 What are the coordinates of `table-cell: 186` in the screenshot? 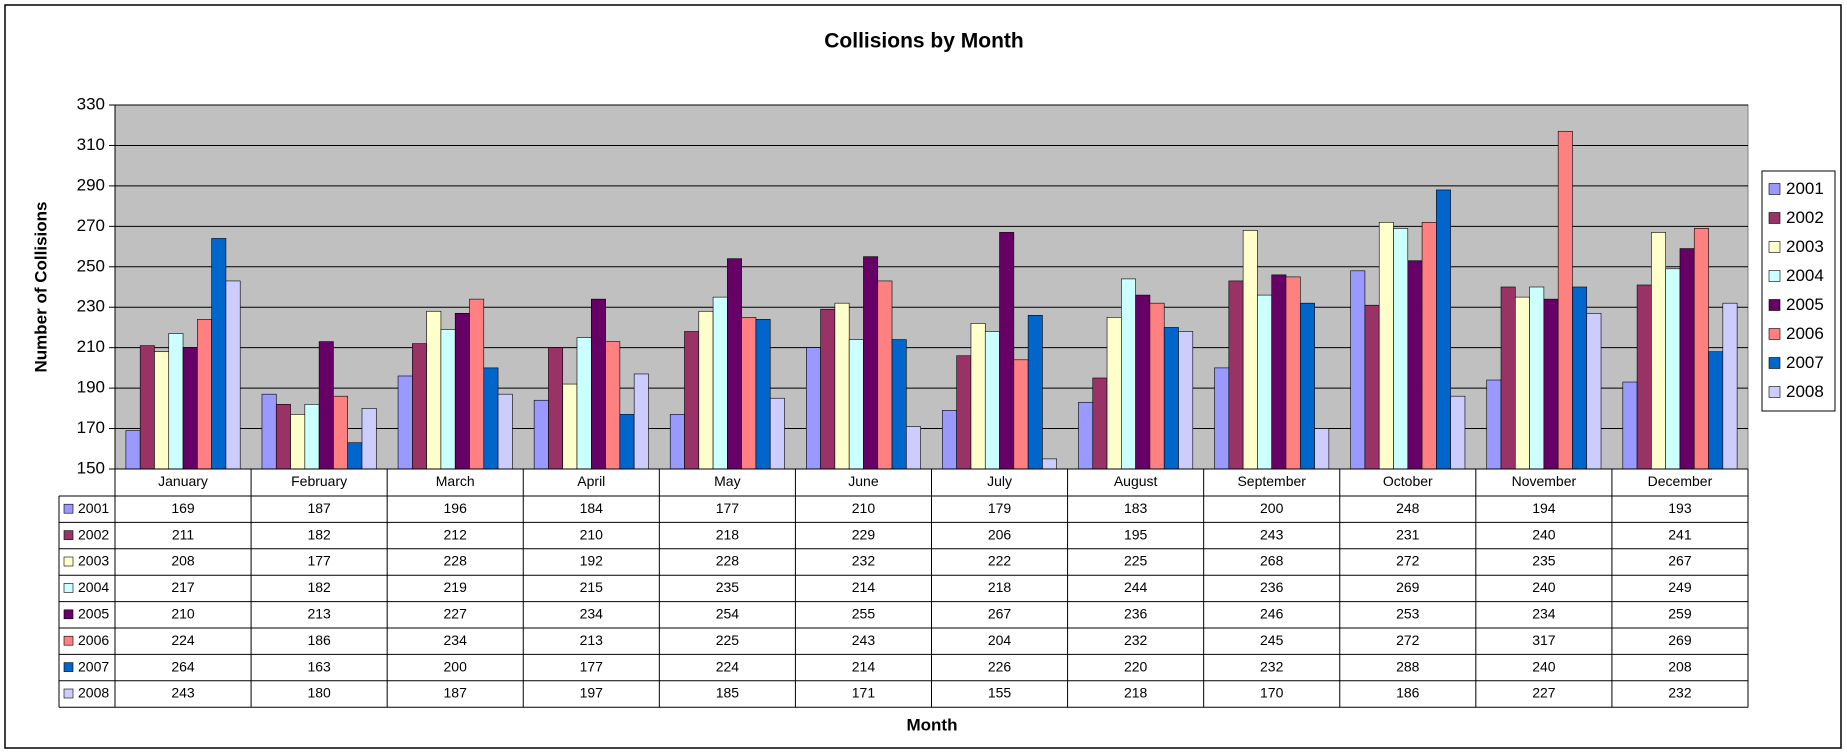 It's located at (1408, 693).